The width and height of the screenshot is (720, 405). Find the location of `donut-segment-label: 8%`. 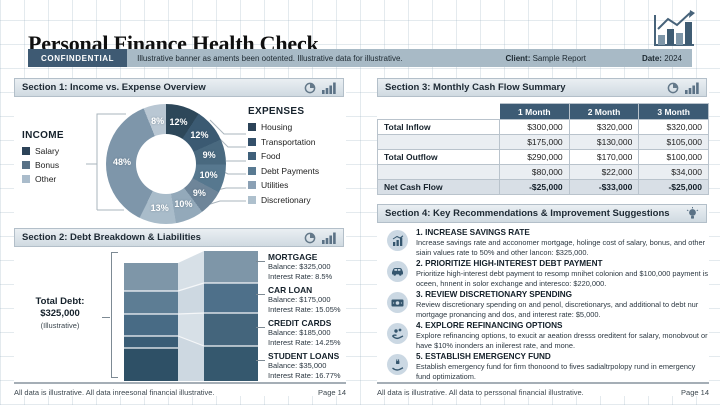

donut-segment-label: 8% is located at coordinates (158, 120).